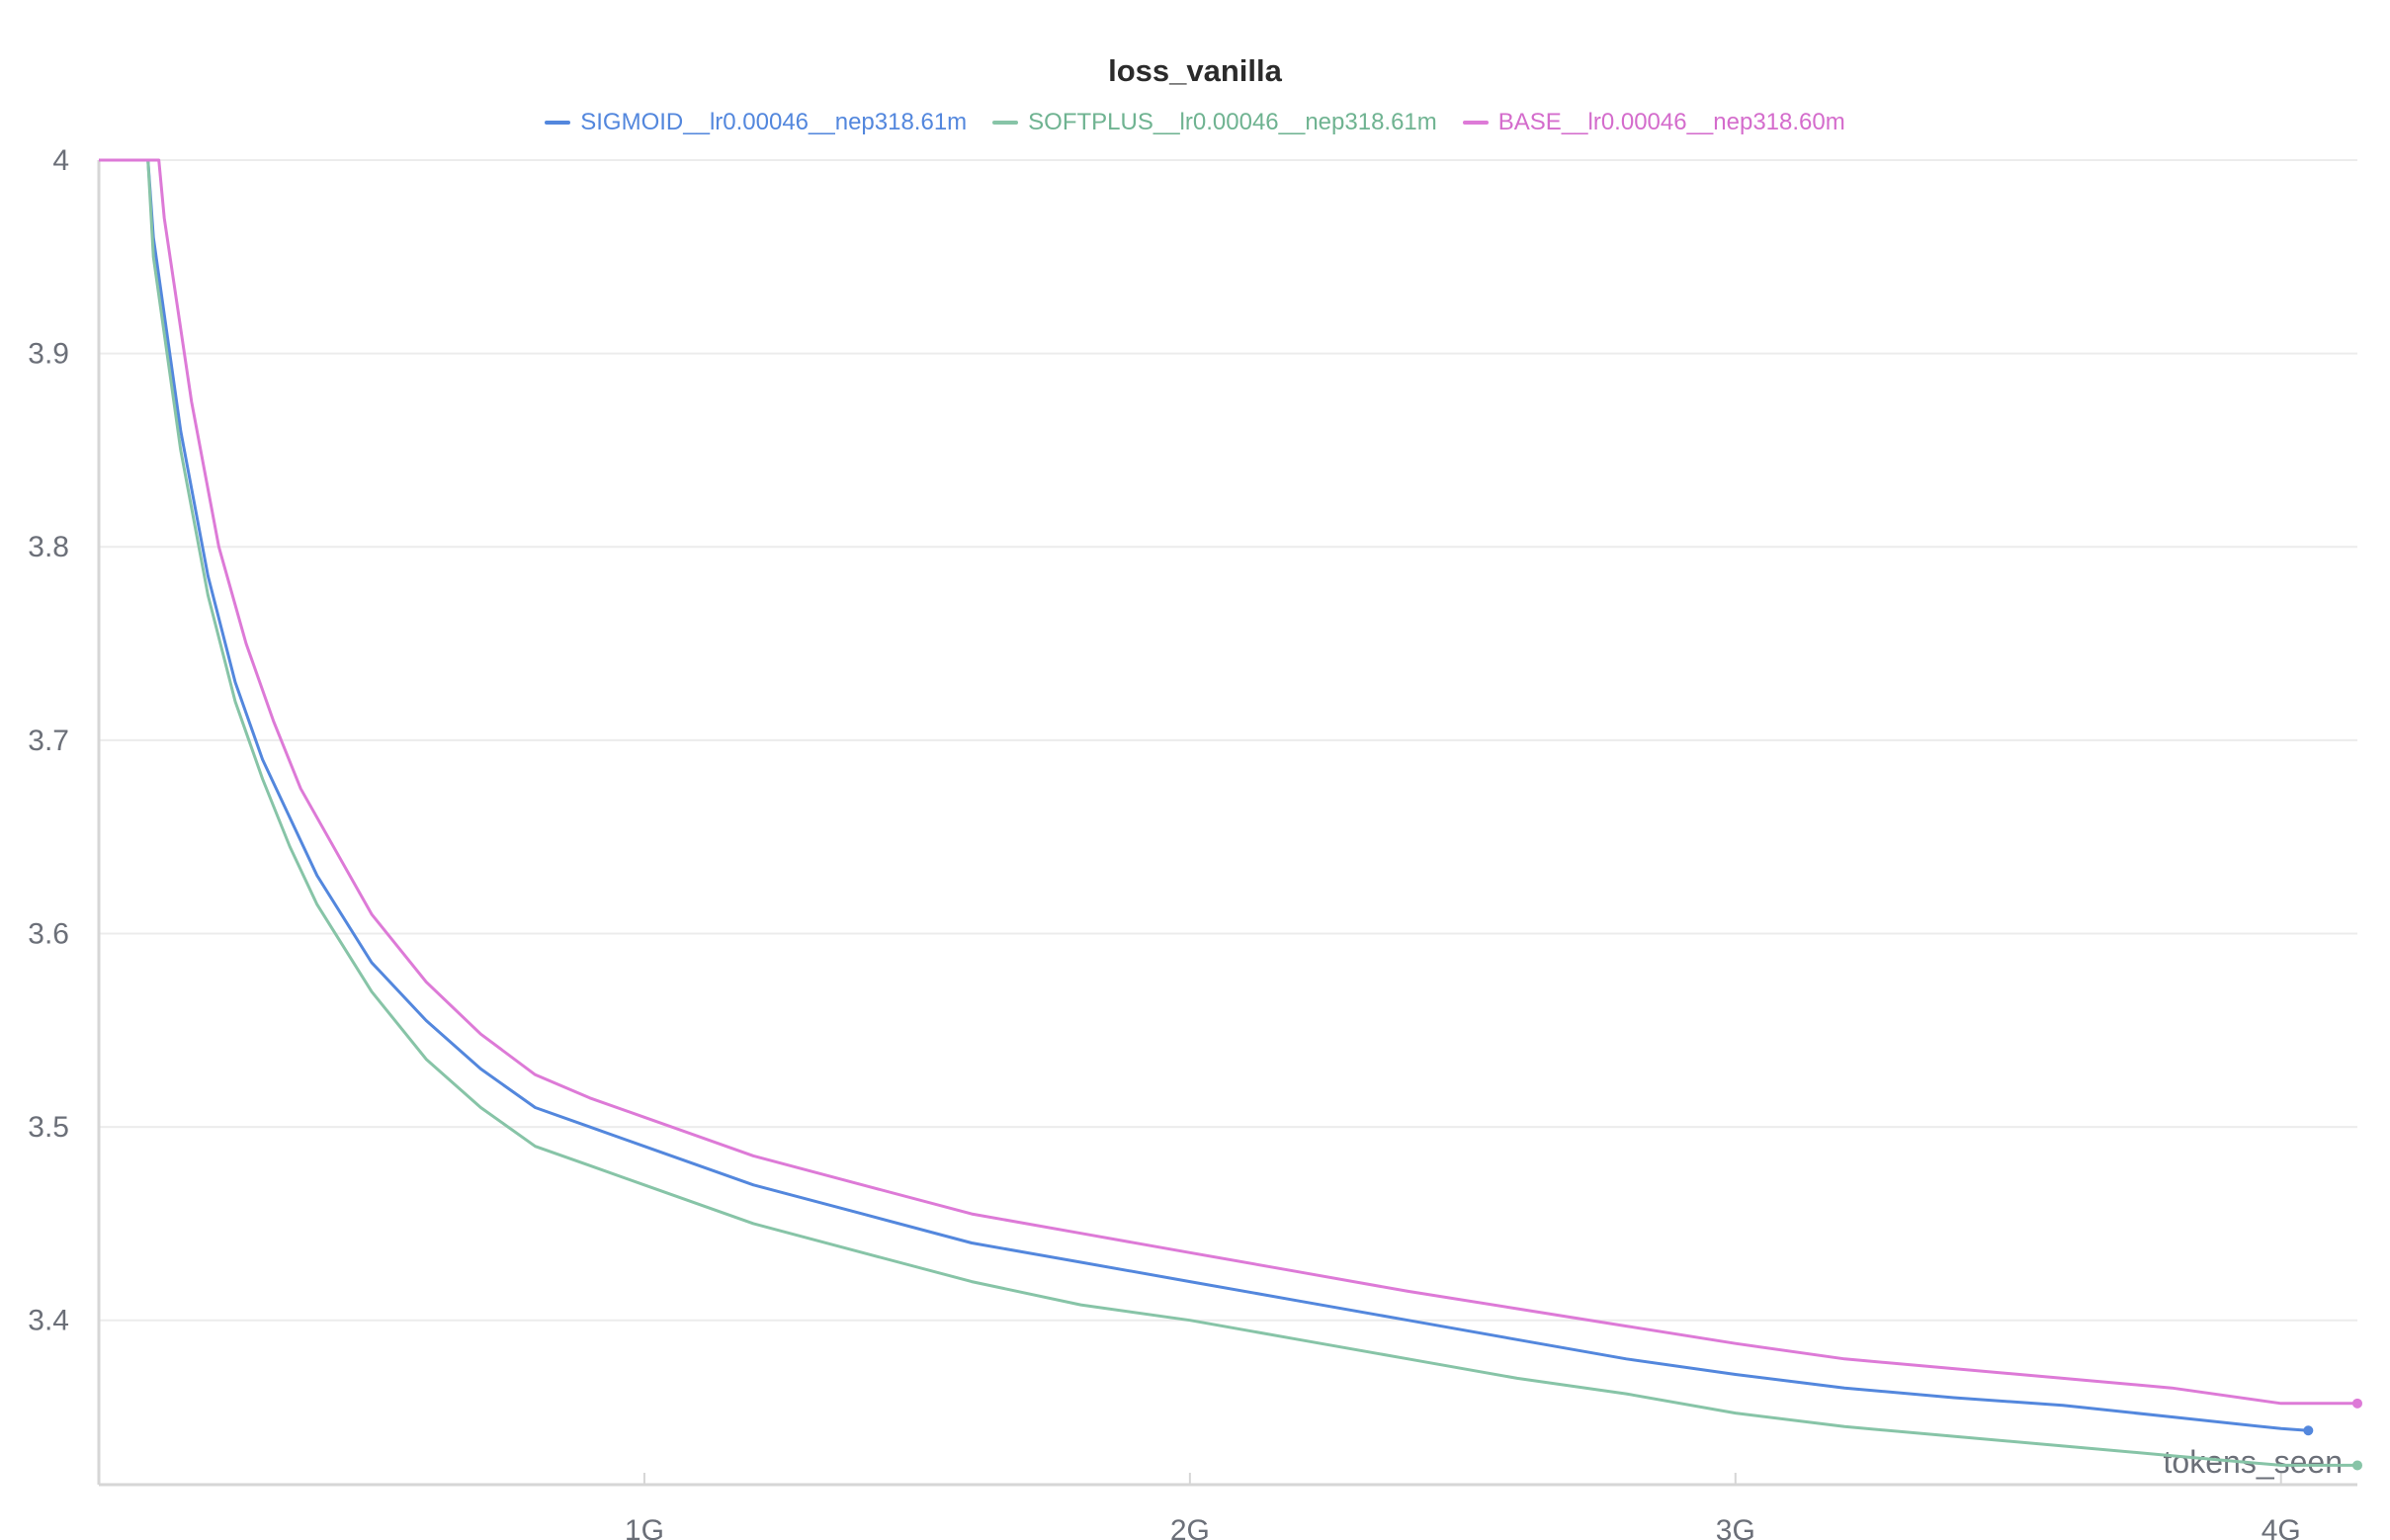 Image resolution: width=2390 pixels, height=1540 pixels. I want to click on y-tick-label: 3.6, so click(48, 933).